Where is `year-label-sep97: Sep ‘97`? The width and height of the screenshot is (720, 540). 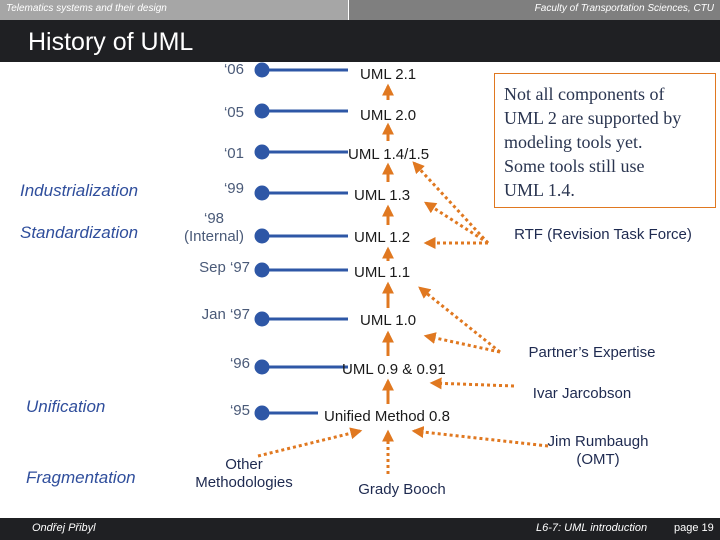
year-label-sep97: Sep ‘97 is located at coordinates (224, 267).